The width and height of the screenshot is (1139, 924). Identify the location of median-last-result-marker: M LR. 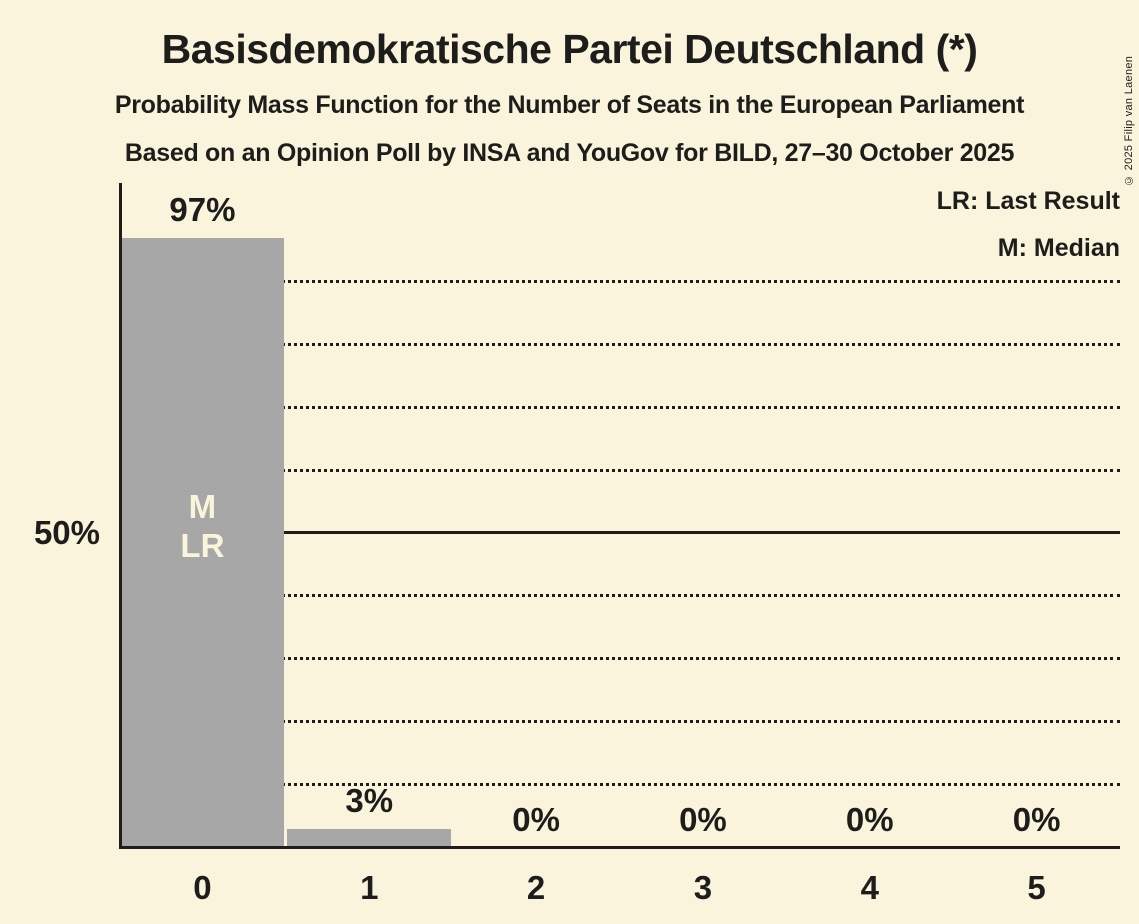
(203, 526).